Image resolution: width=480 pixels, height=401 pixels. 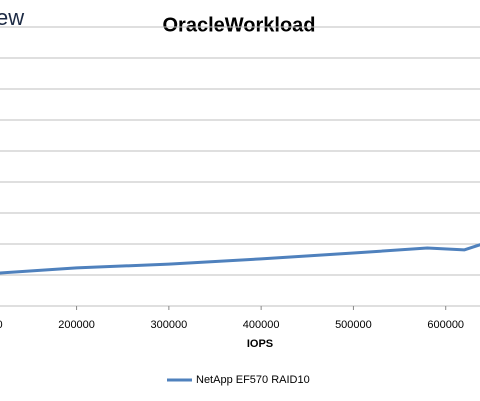 I want to click on x-axis-label: IOPS, so click(x=260, y=344).